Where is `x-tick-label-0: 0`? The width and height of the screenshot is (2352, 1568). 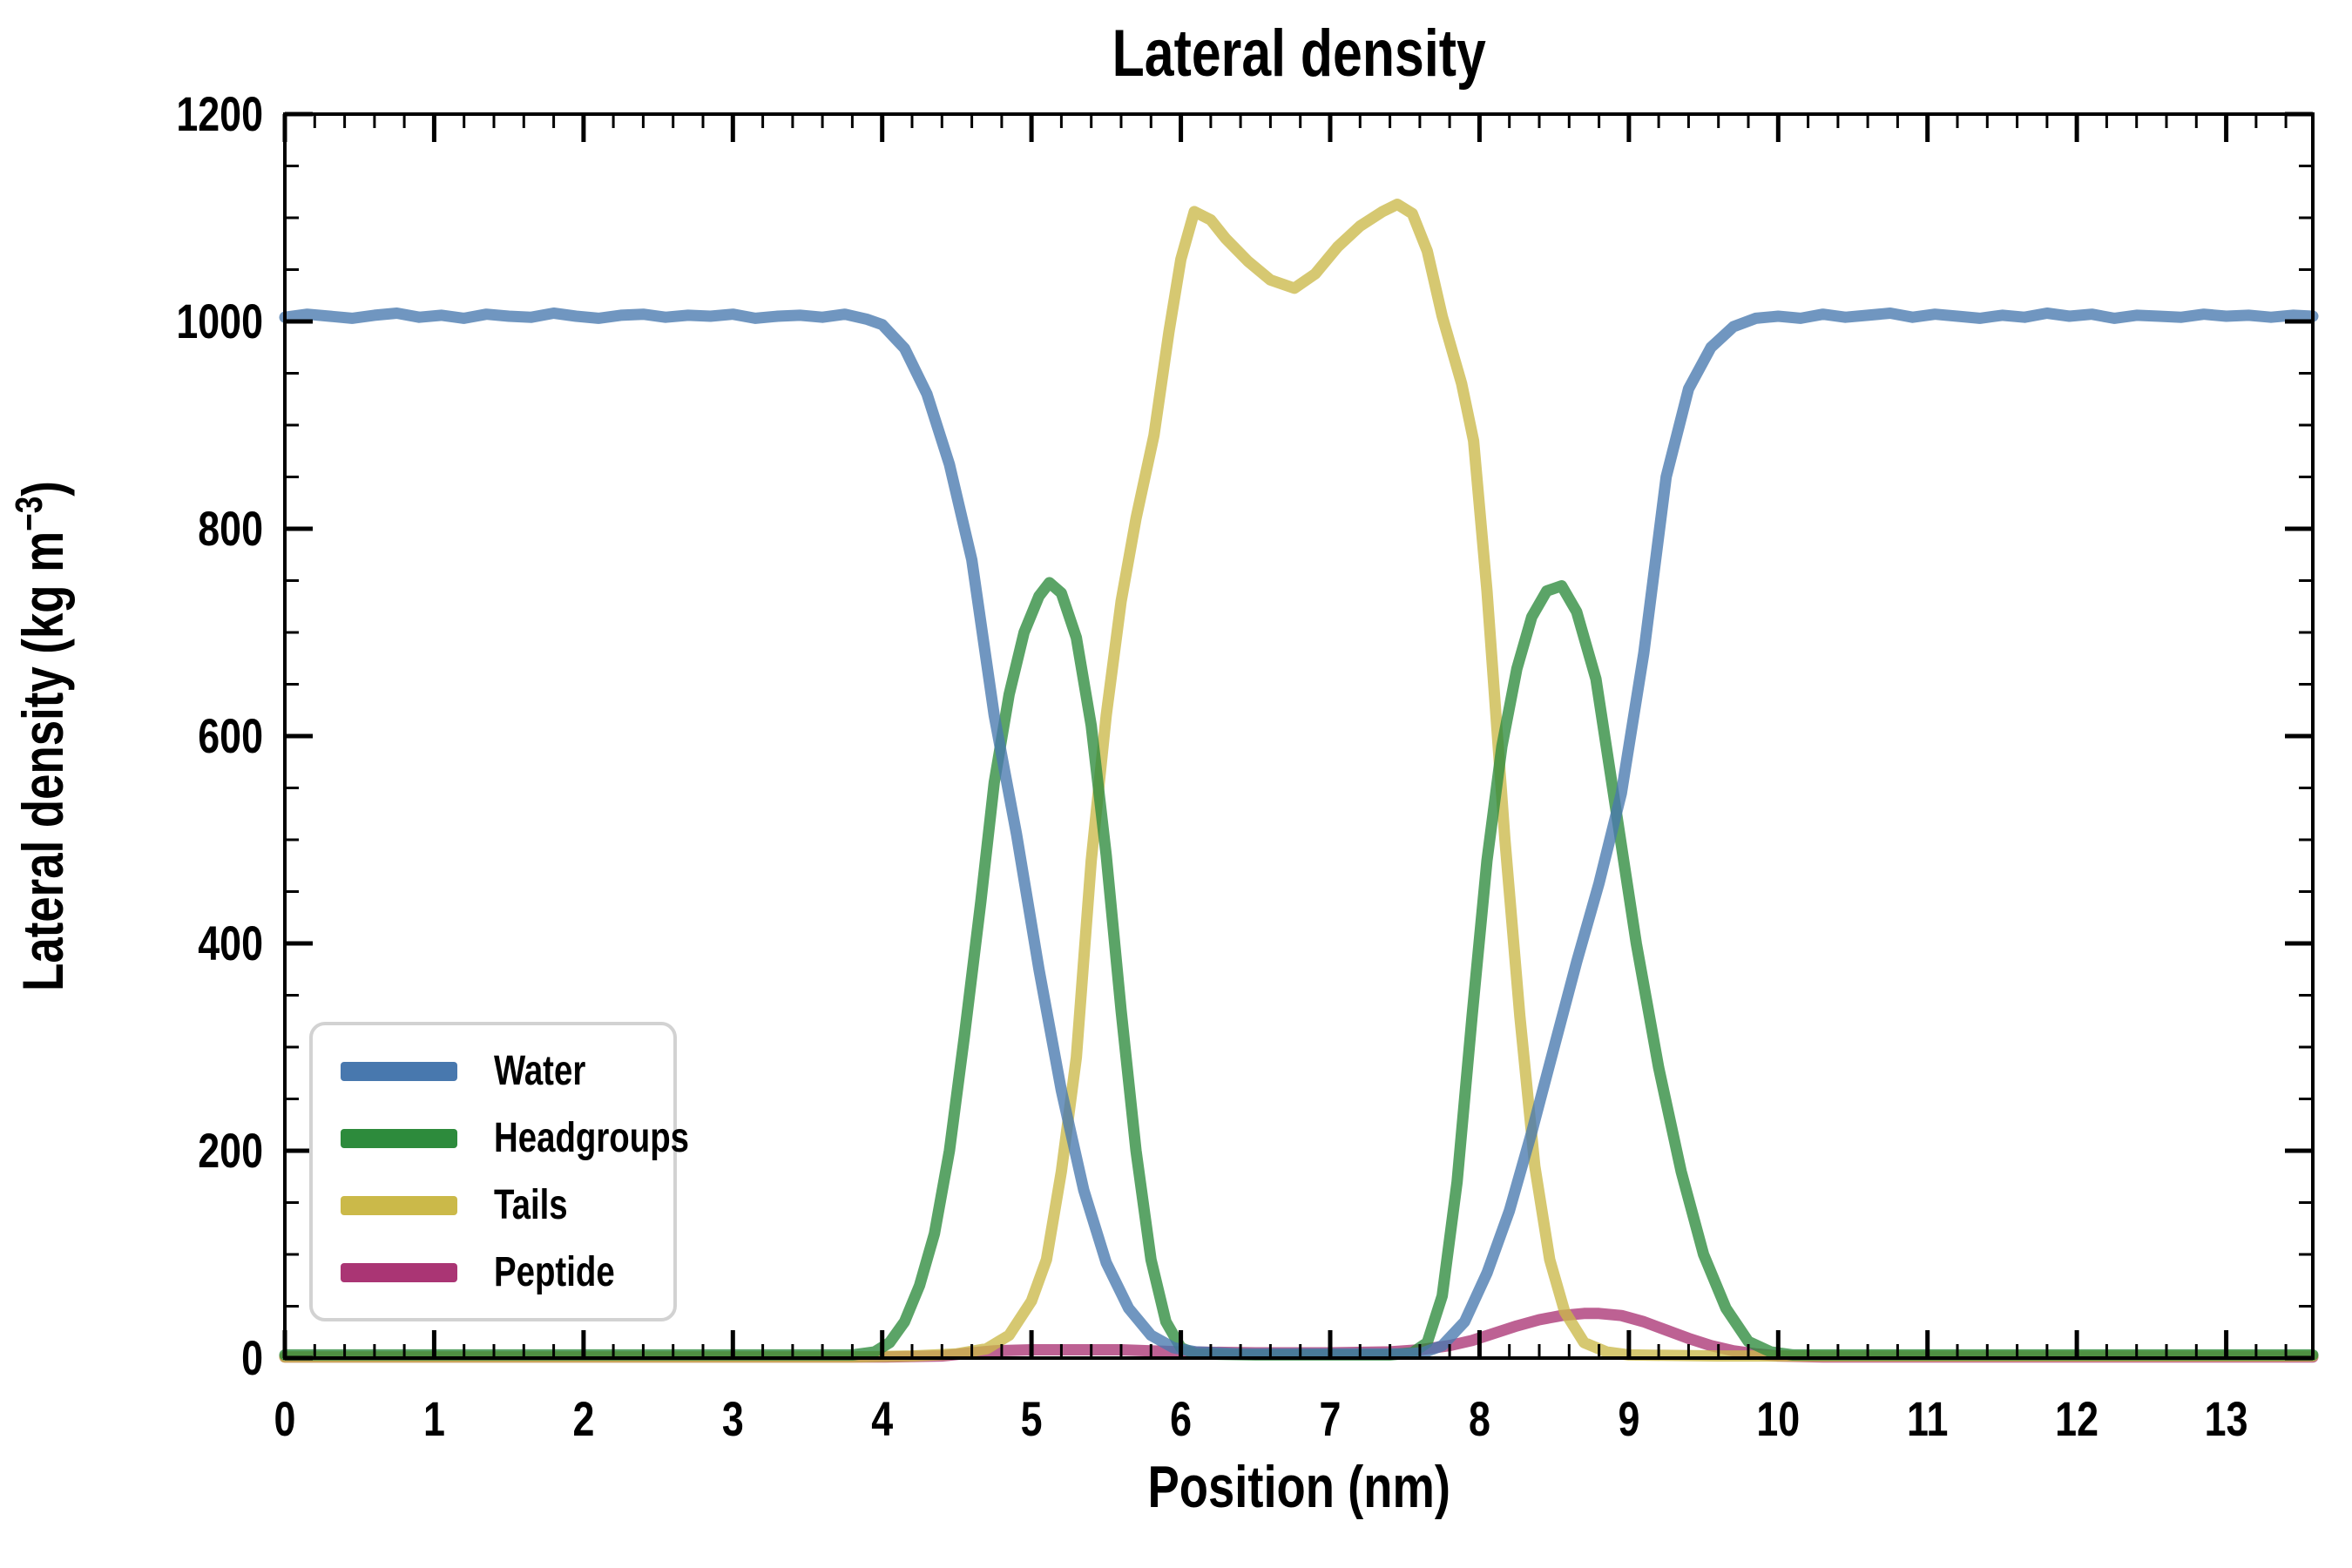 x-tick-label-0: 0 is located at coordinates (285, 1418).